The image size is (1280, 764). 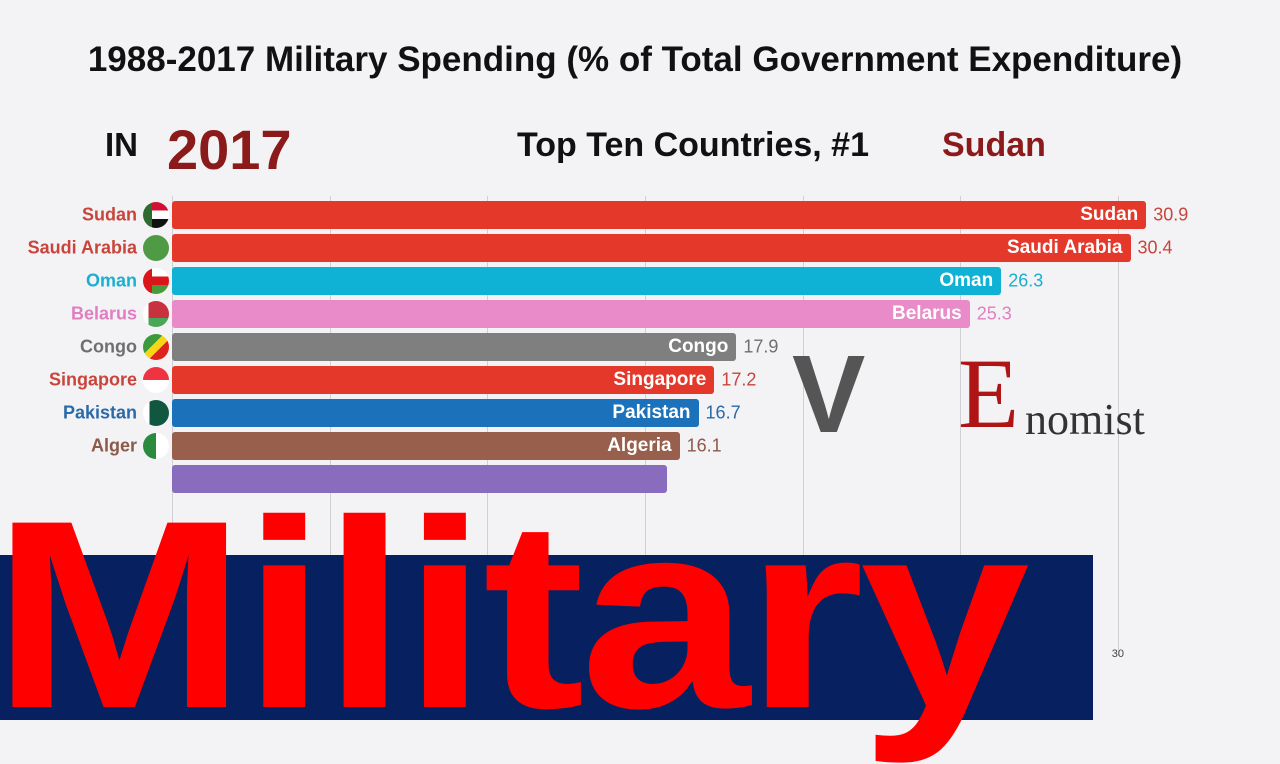 I want to click on value-label: 16.1, so click(x=704, y=445).